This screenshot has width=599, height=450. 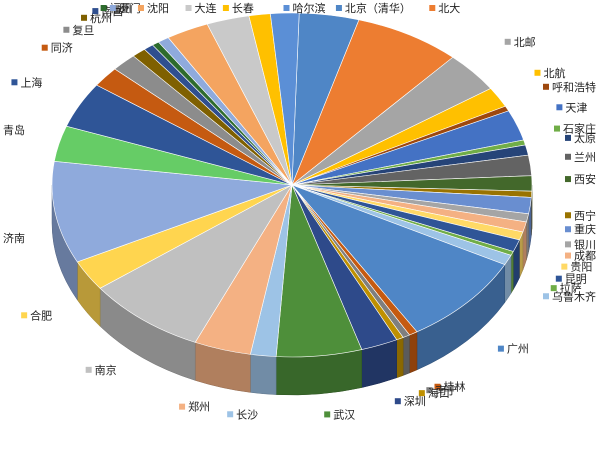 I want to click on pie-label-22: 海口, so click(x=439, y=393).